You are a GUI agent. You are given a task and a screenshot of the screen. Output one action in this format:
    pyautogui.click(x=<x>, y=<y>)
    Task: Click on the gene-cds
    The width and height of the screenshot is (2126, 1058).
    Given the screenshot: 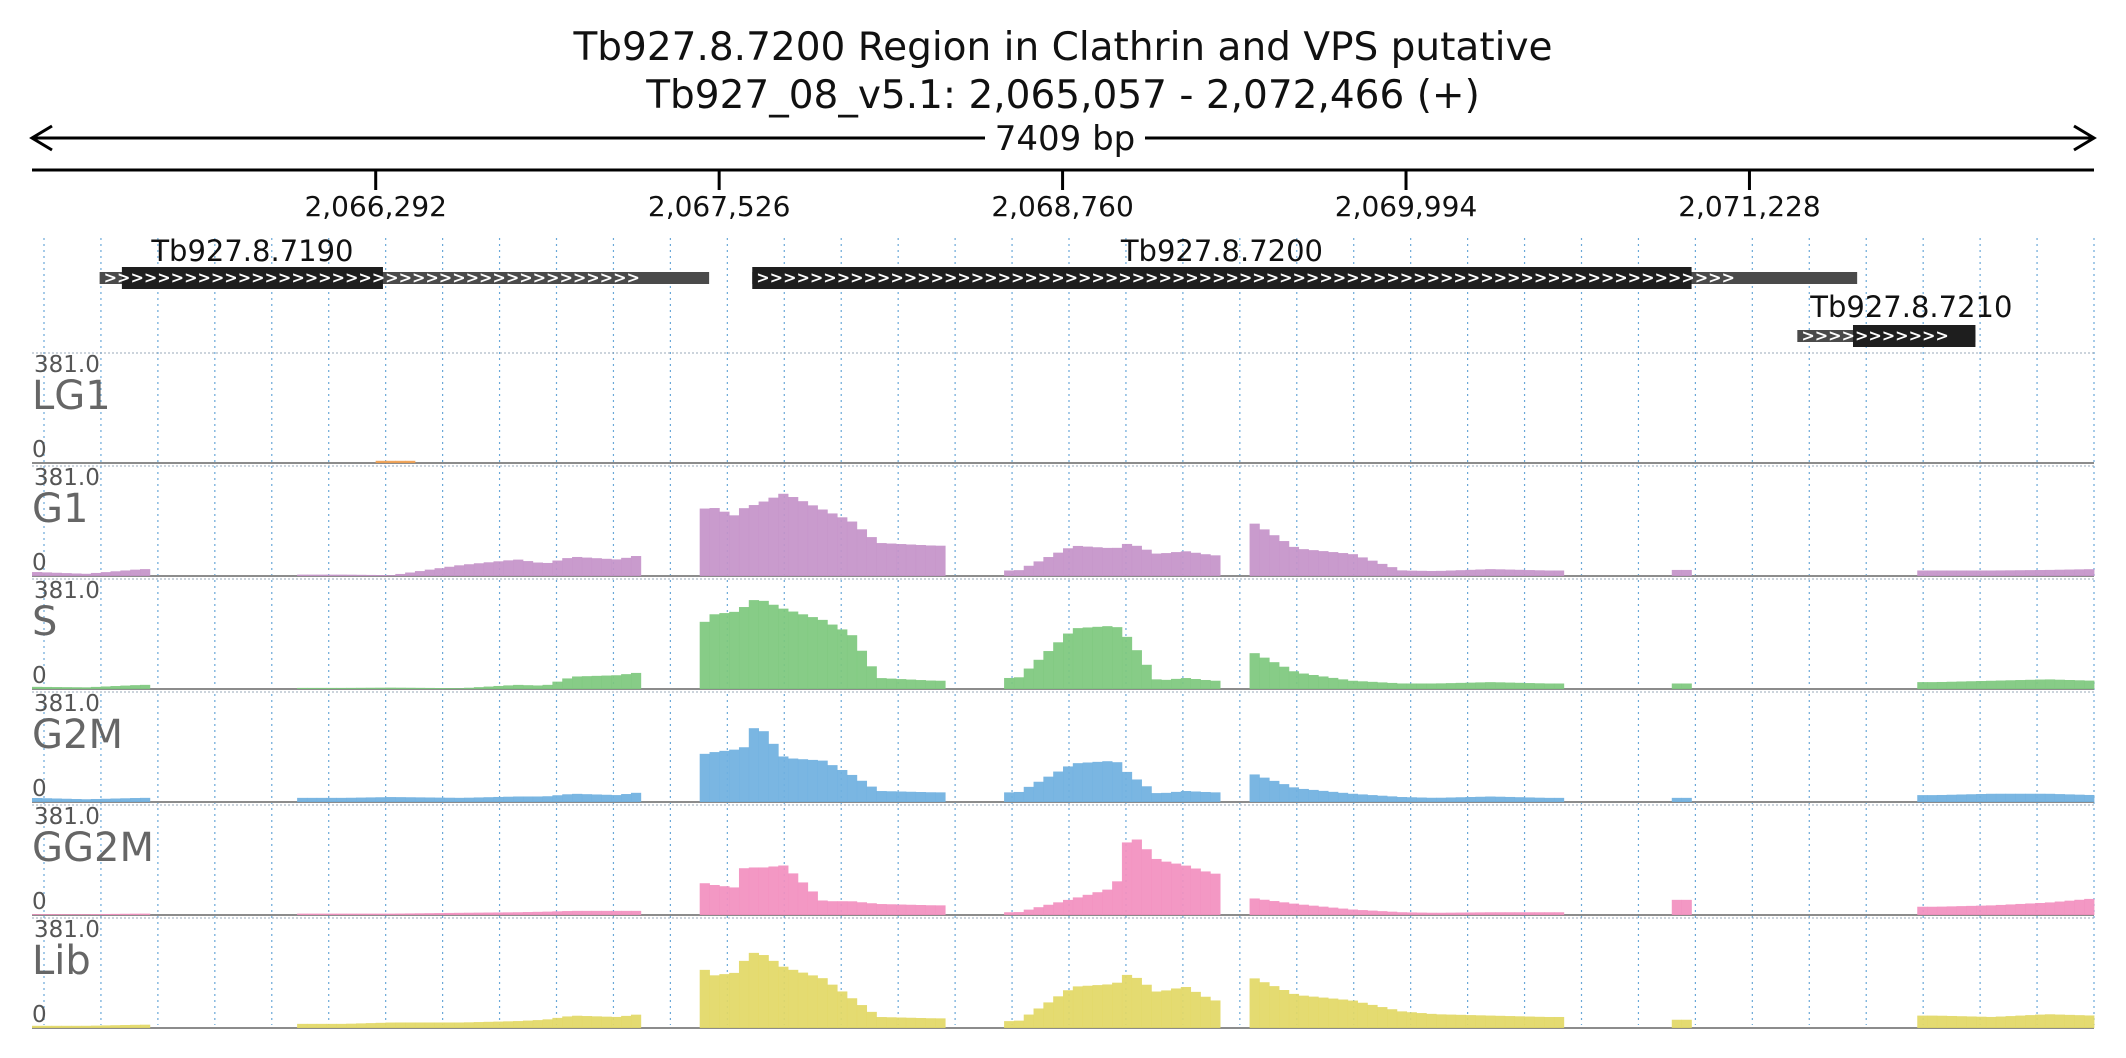 What is the action you would take?
    pyautogui.click(x=252, y=278)
    